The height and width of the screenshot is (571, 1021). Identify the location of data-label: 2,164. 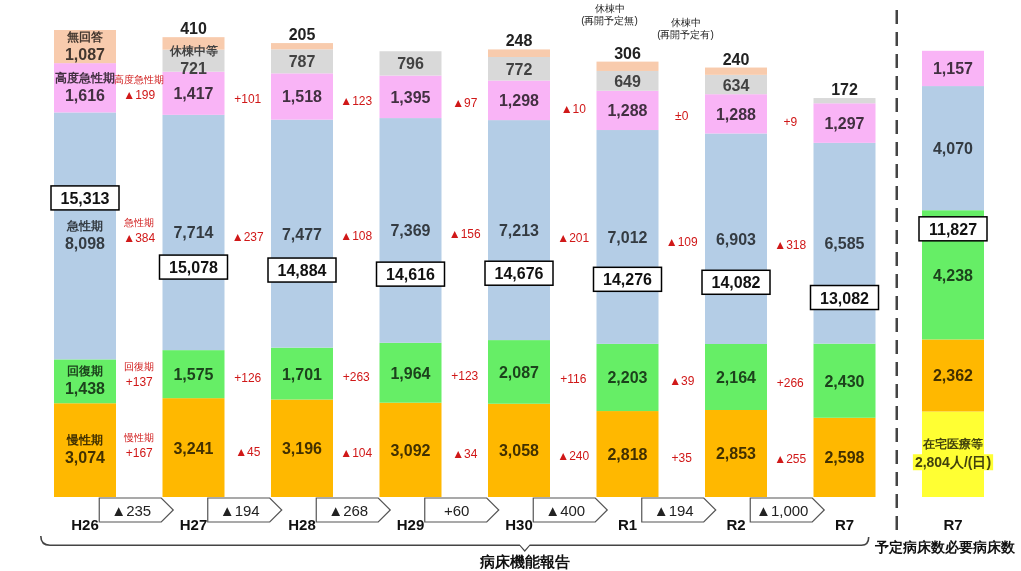
(736, 377).